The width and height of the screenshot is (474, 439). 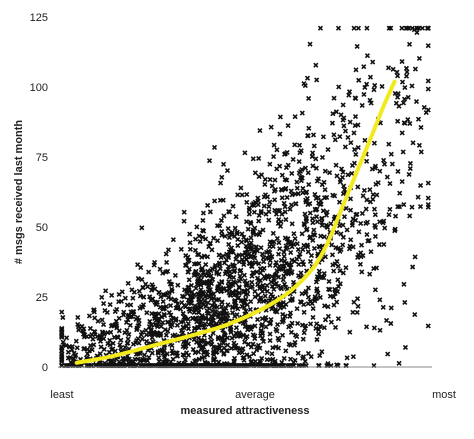 What do you see at coordinates (61, 395) in the screenshot?
I see `x-tick-label: least` at bounding box center [61, 395].